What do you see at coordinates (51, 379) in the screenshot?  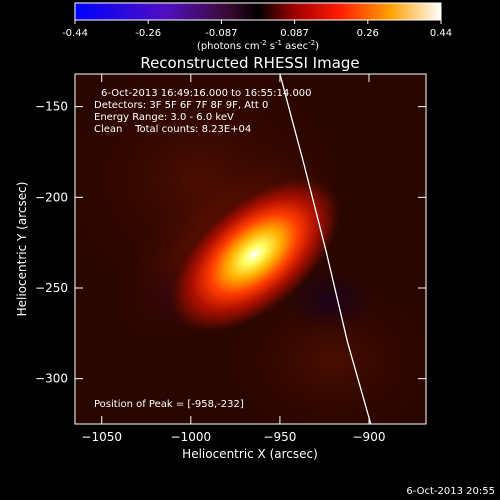 I see `y-tick-label: −300` at bounding box center [51, 379].